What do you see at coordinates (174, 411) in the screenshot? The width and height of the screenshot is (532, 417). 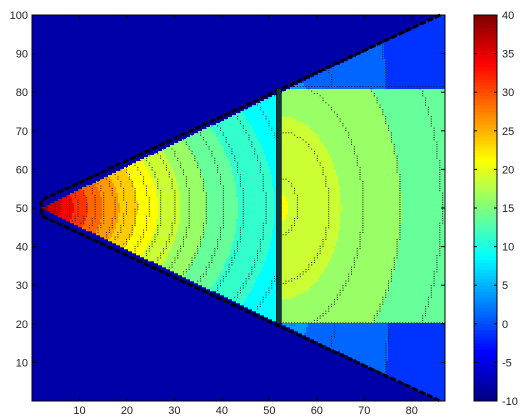 I see `x-tick-label: 30` at bounding box center [174, 411].